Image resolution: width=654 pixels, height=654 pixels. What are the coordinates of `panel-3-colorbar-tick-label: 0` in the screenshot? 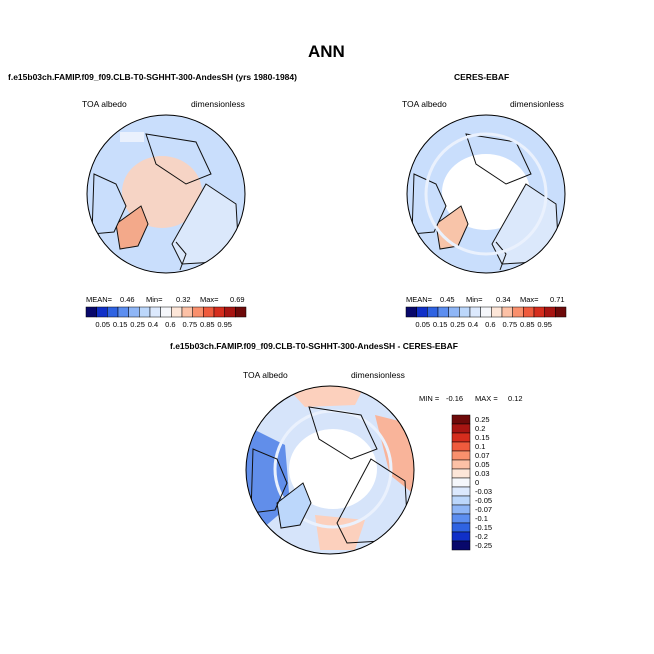 It's located at (477, 482).